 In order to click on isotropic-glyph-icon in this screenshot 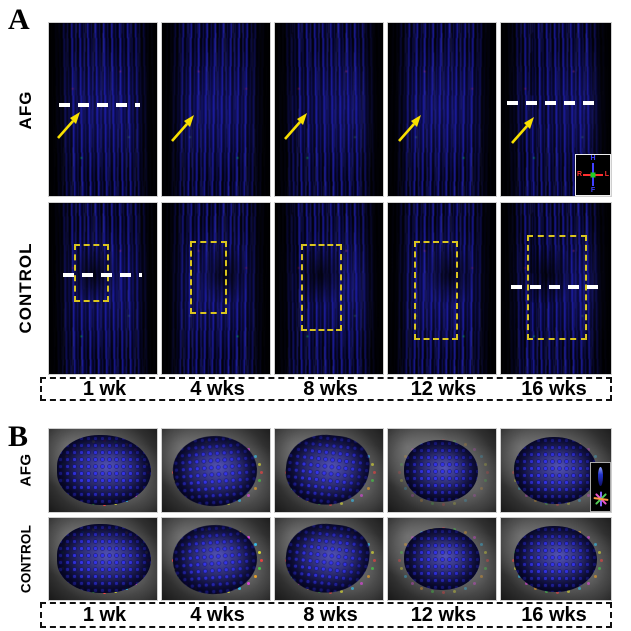, I will do `click(600, 499)`.